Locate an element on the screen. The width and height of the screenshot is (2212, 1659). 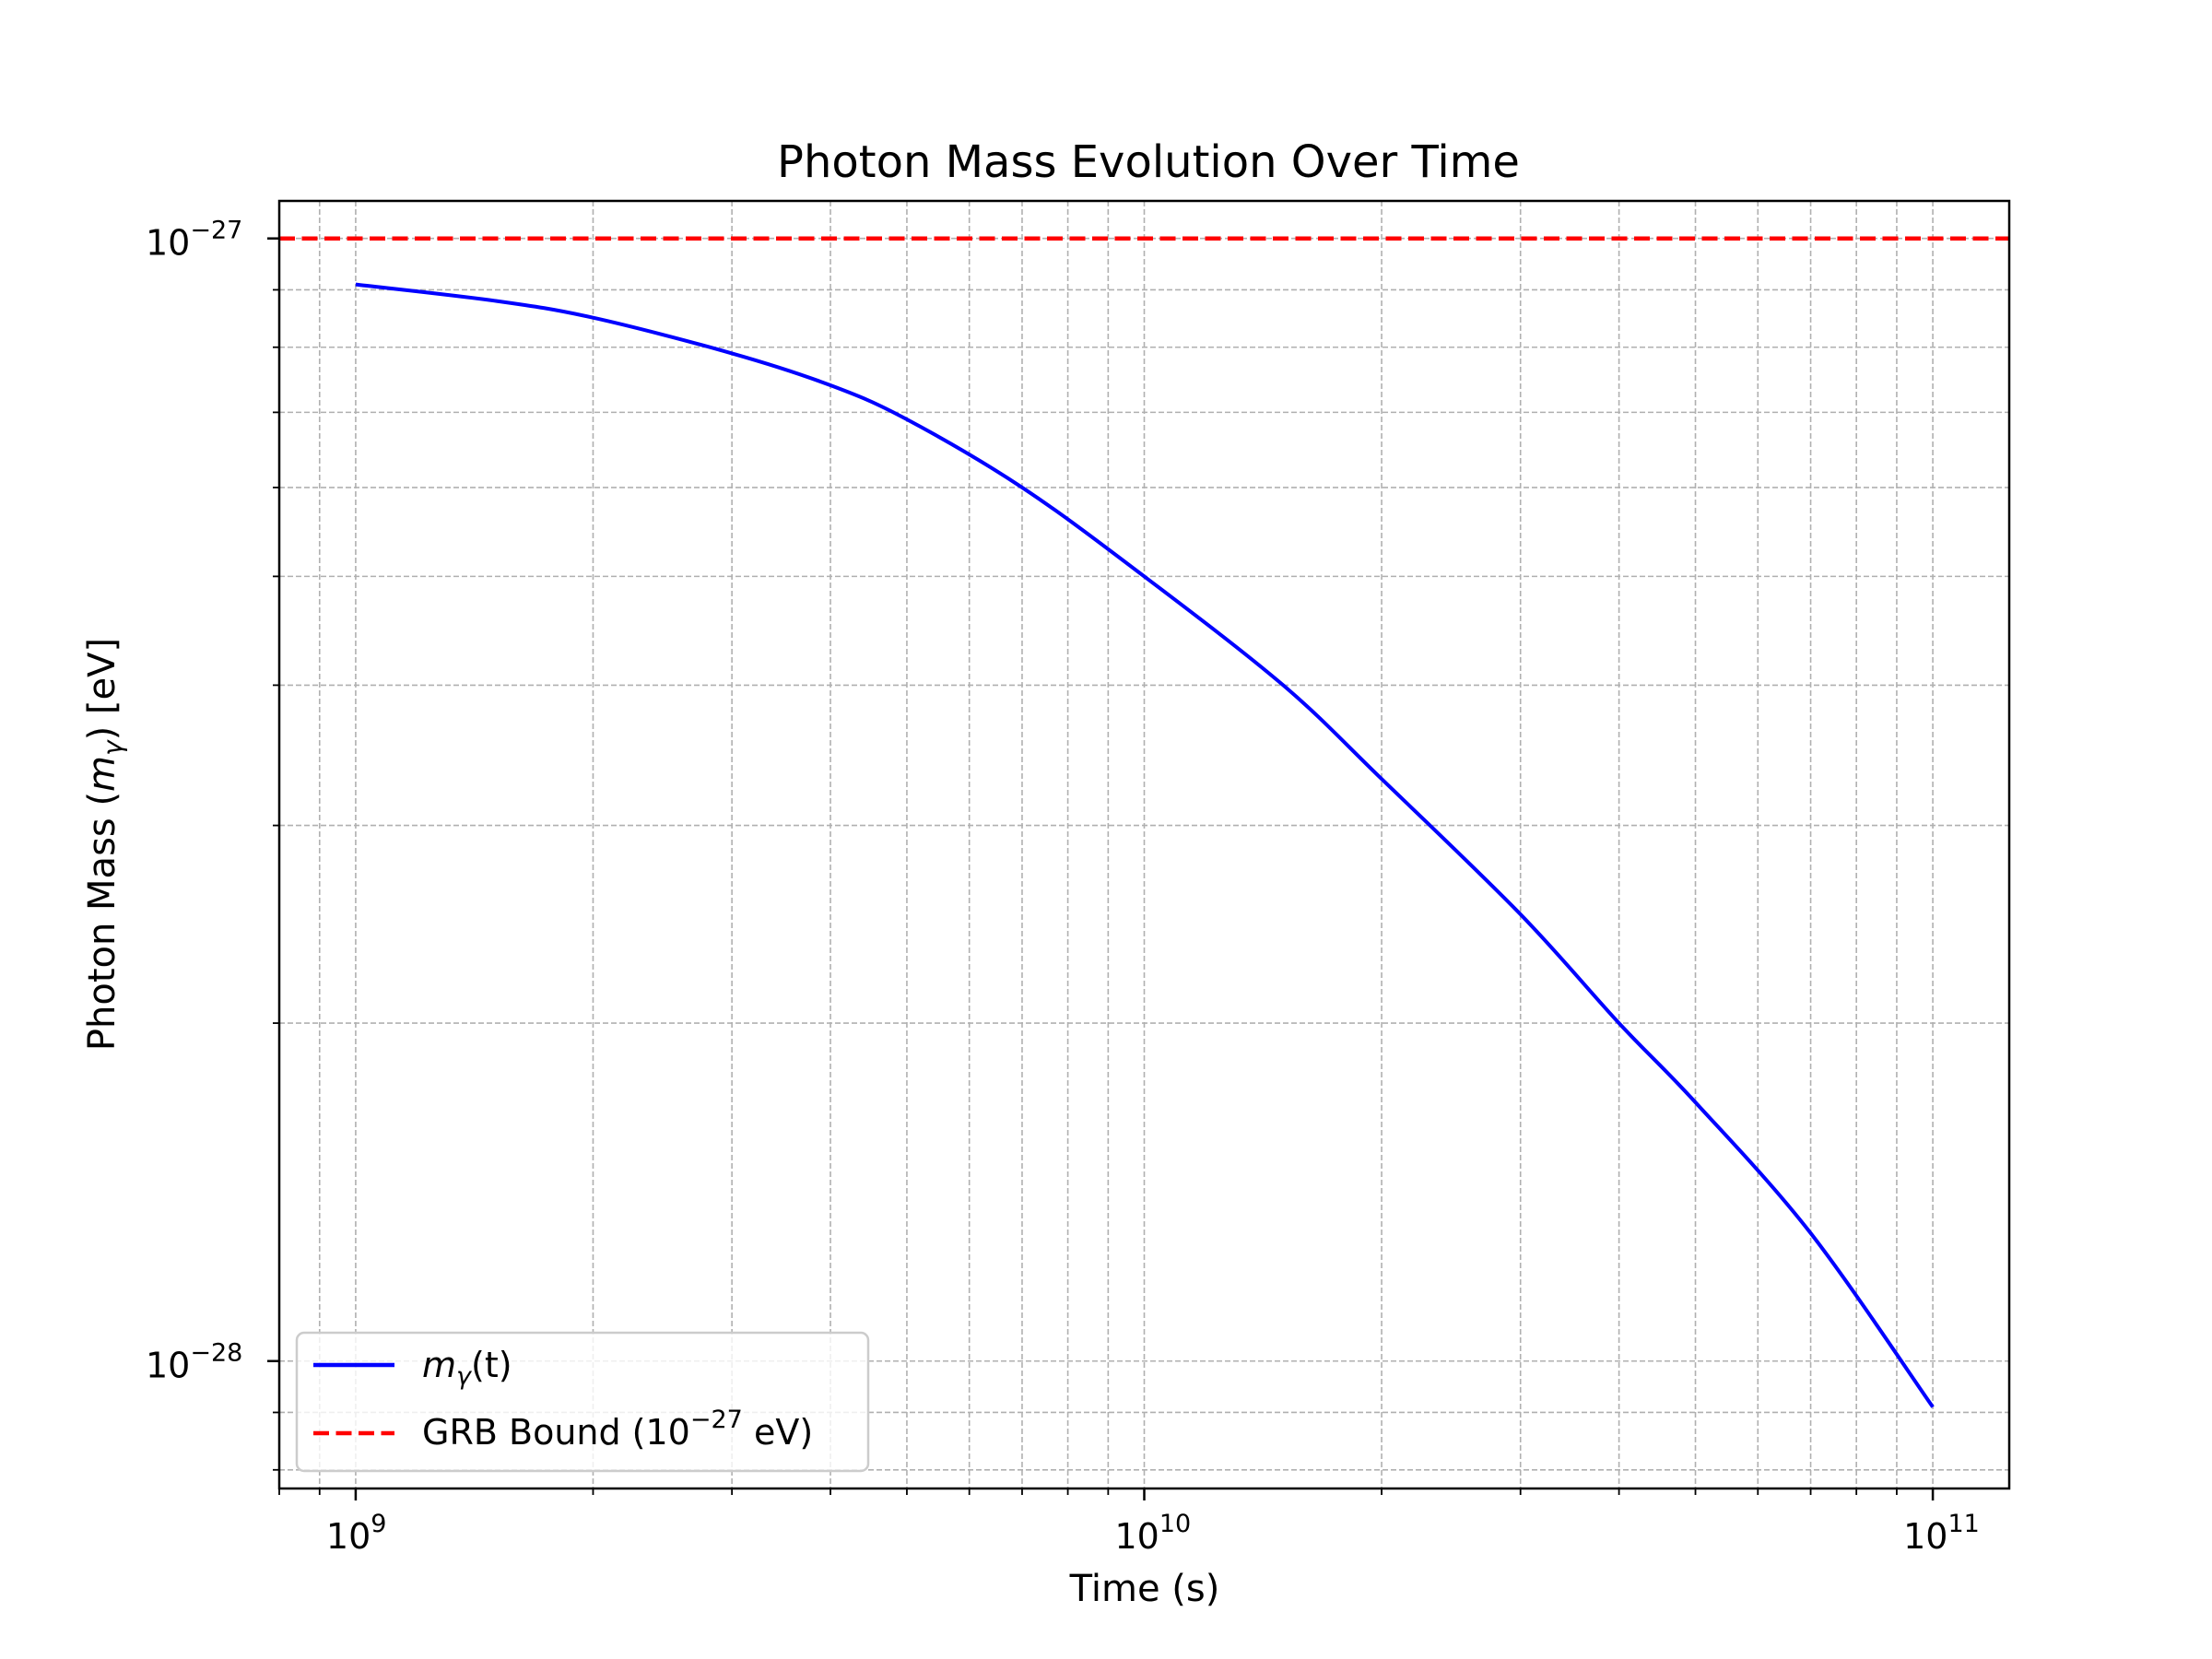
legend-label-bound: GRB Bound (10−27 eV) is located at coordinates (617, 1429).